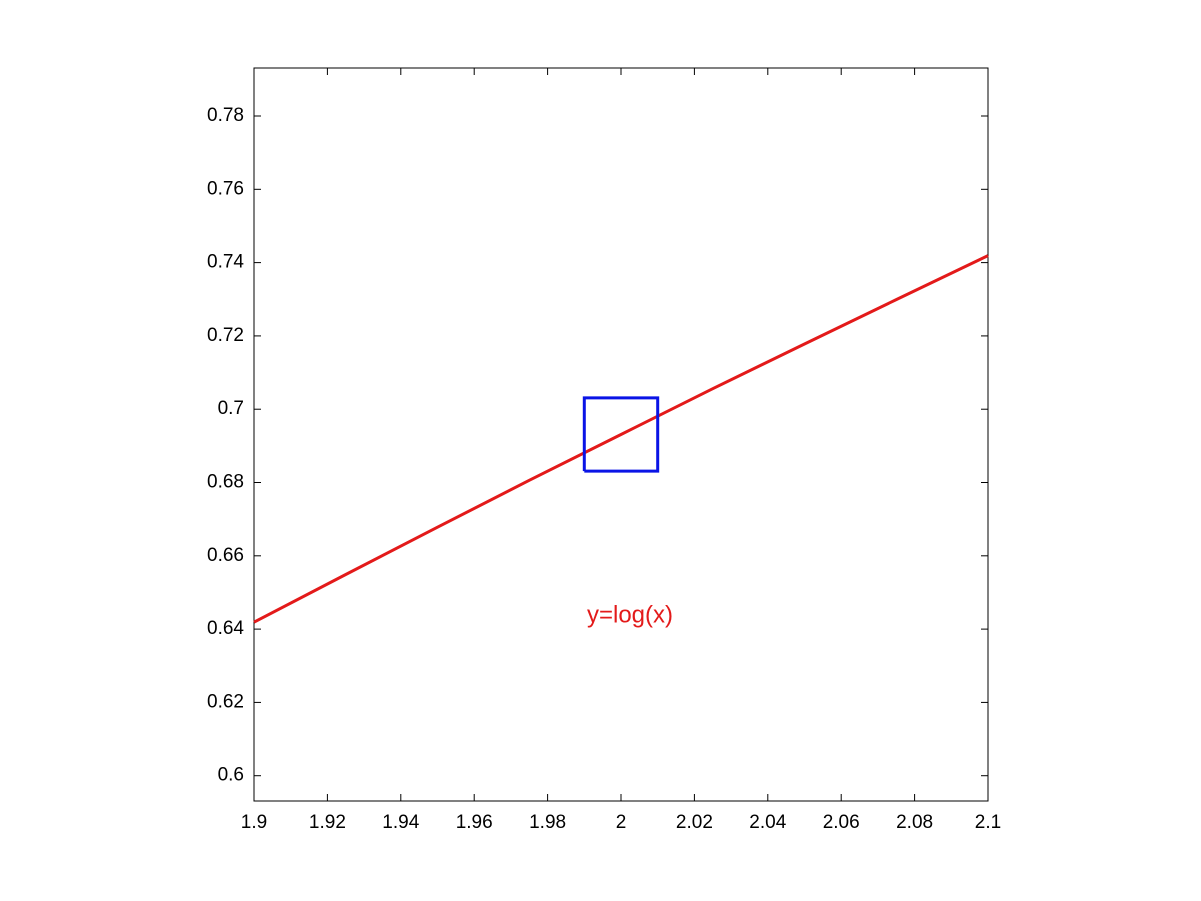  What do you see at coordinates (231, 775) in the screenshot?
I see `y-tick-label: 0.6` at bounding box center [231, 775].